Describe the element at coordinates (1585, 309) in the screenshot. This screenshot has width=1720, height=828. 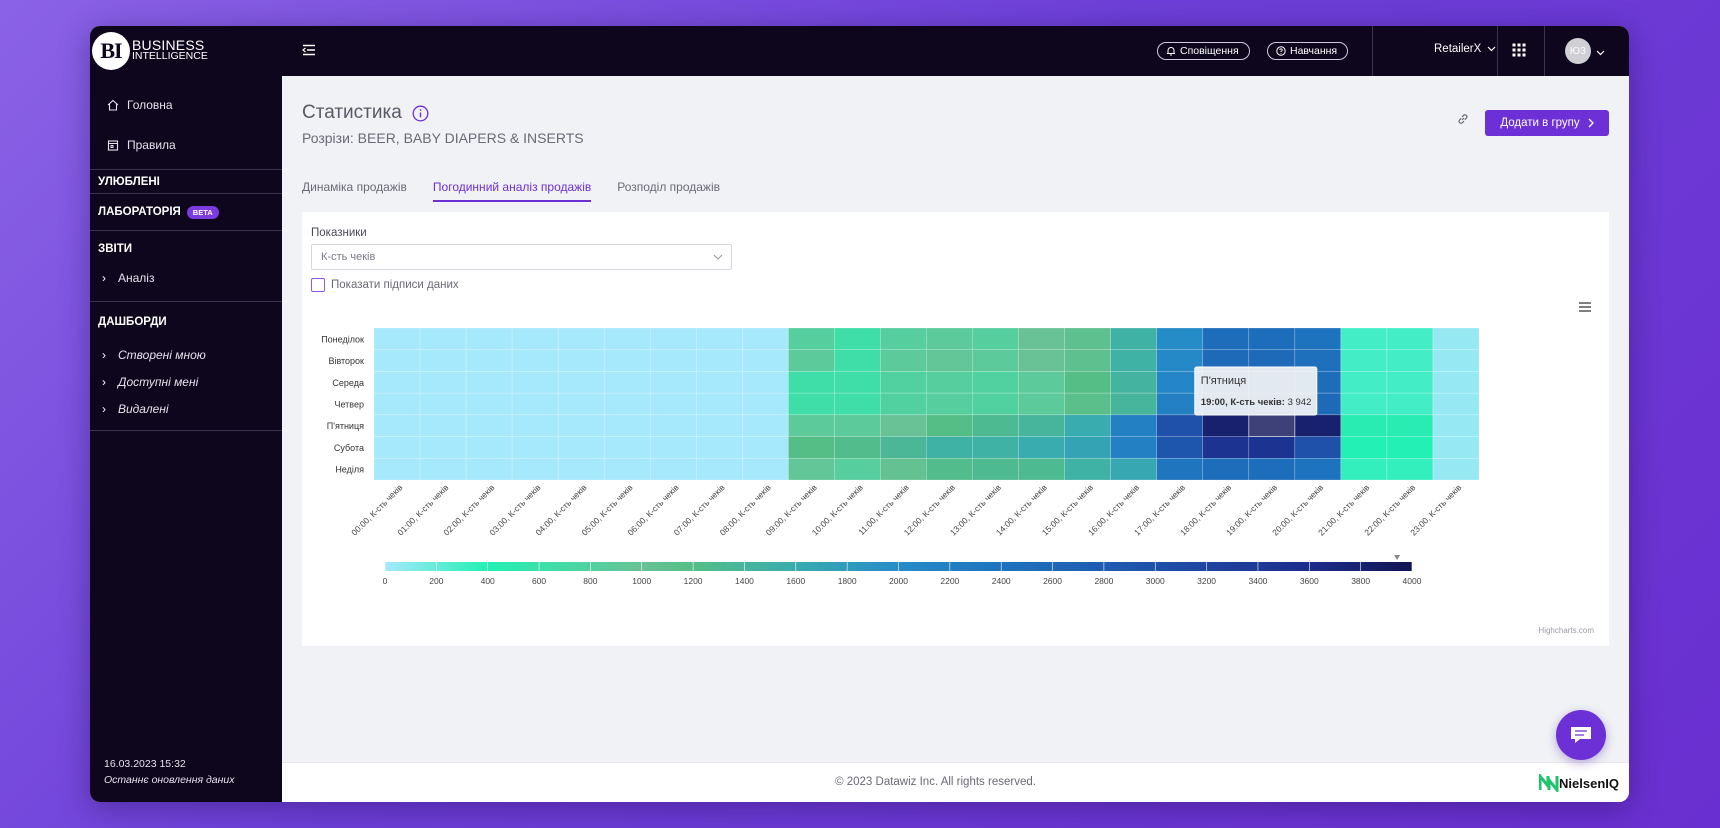
I see `chart-menu-icon` at that location.